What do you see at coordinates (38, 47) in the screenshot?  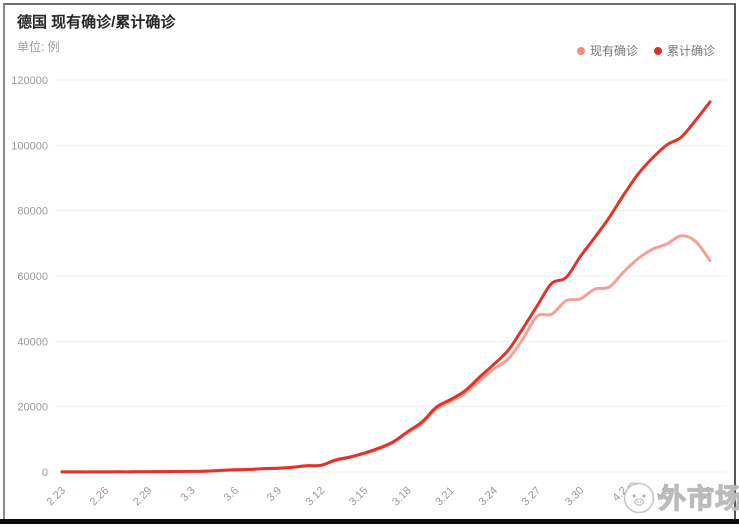 I see `chart-unit-label: 单位: 例` at bounding box center [38, 47].